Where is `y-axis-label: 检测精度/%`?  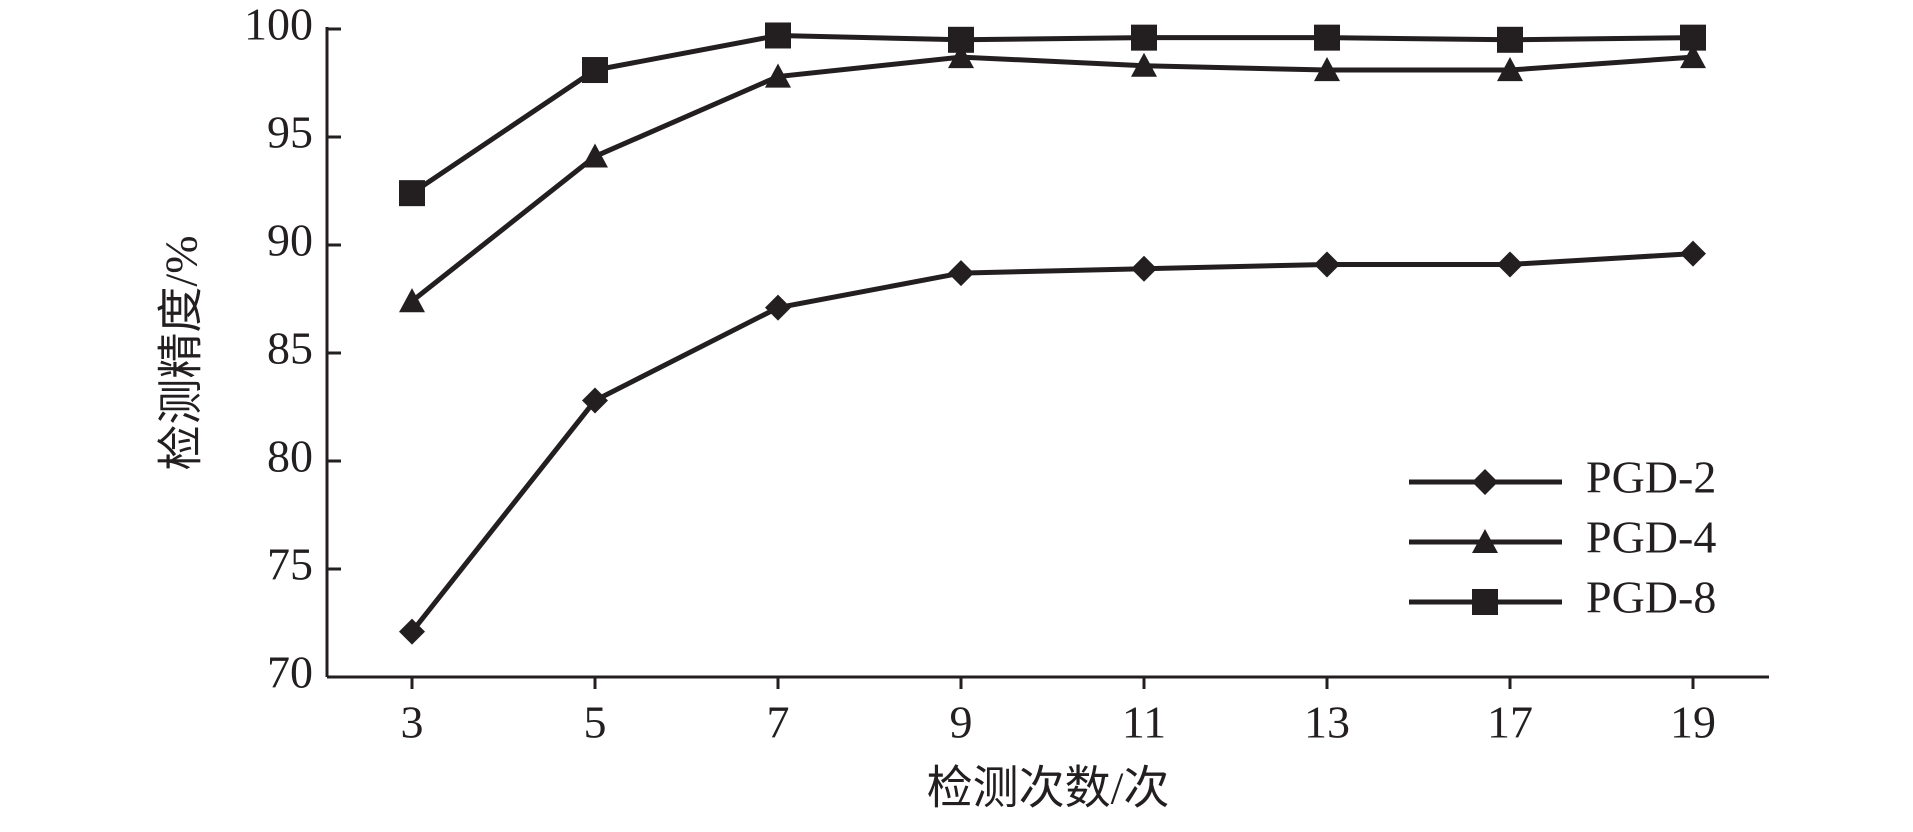
y-axis-label: 检测精度/% is located at coordinates (181, 352).